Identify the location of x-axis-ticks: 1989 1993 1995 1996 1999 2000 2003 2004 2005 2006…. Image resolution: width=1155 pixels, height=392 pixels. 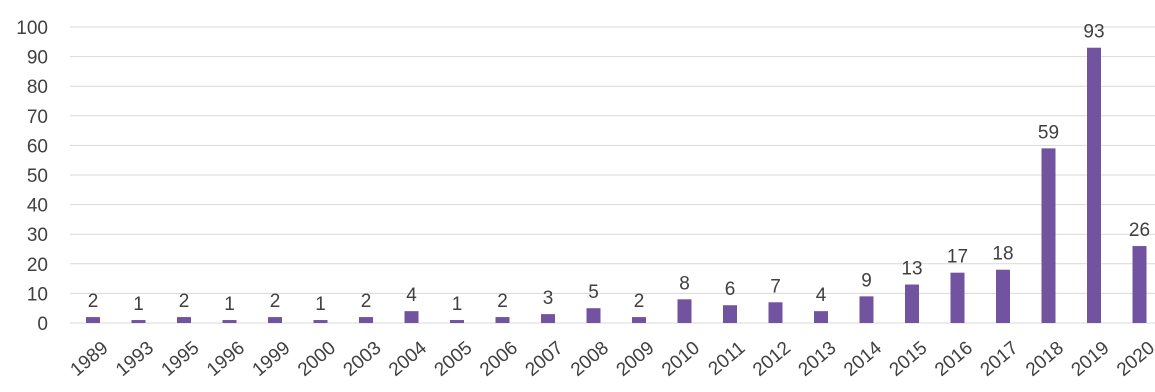
(611, 359).